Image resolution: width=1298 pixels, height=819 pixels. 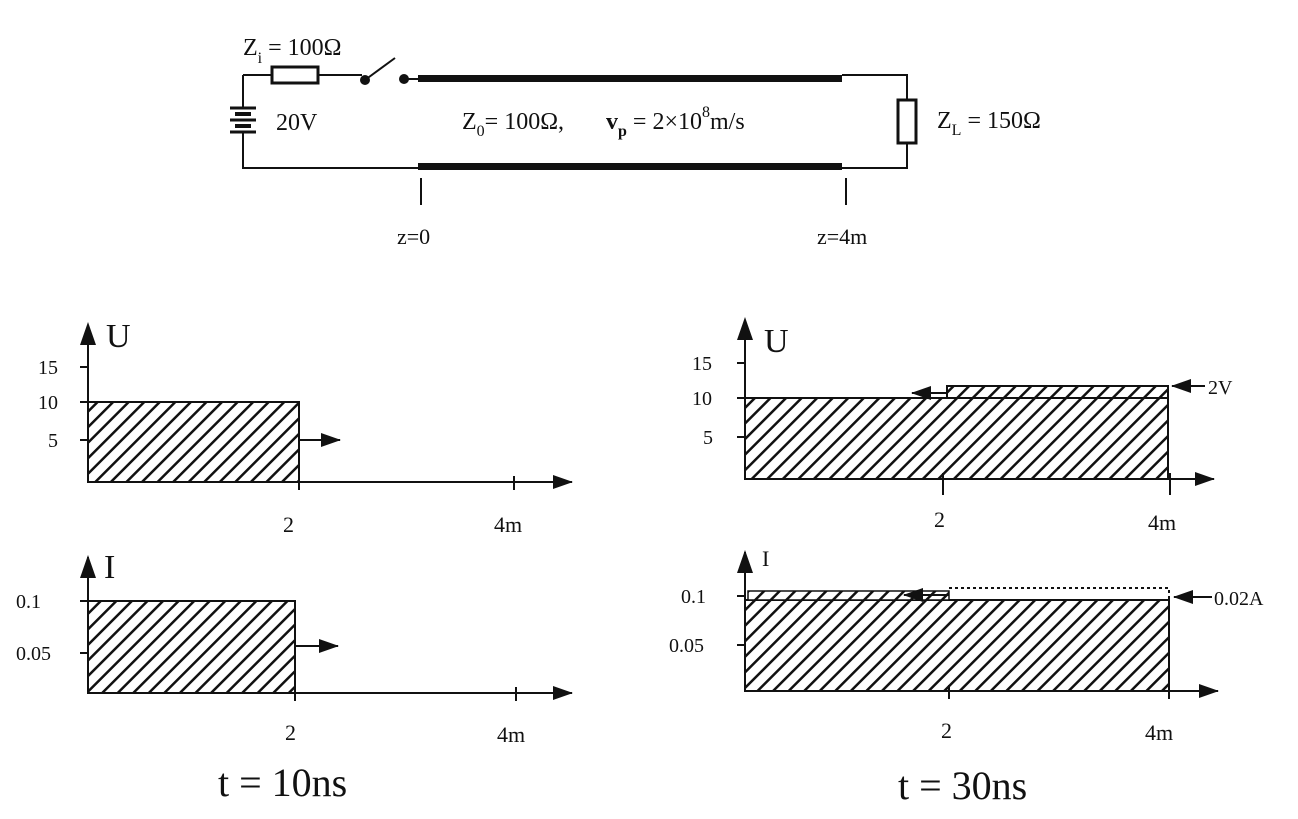 What do you see at coordinates (741, 400) in the screenshot?
I see `u-right-y-ticks` at bounding box center [741, 400].